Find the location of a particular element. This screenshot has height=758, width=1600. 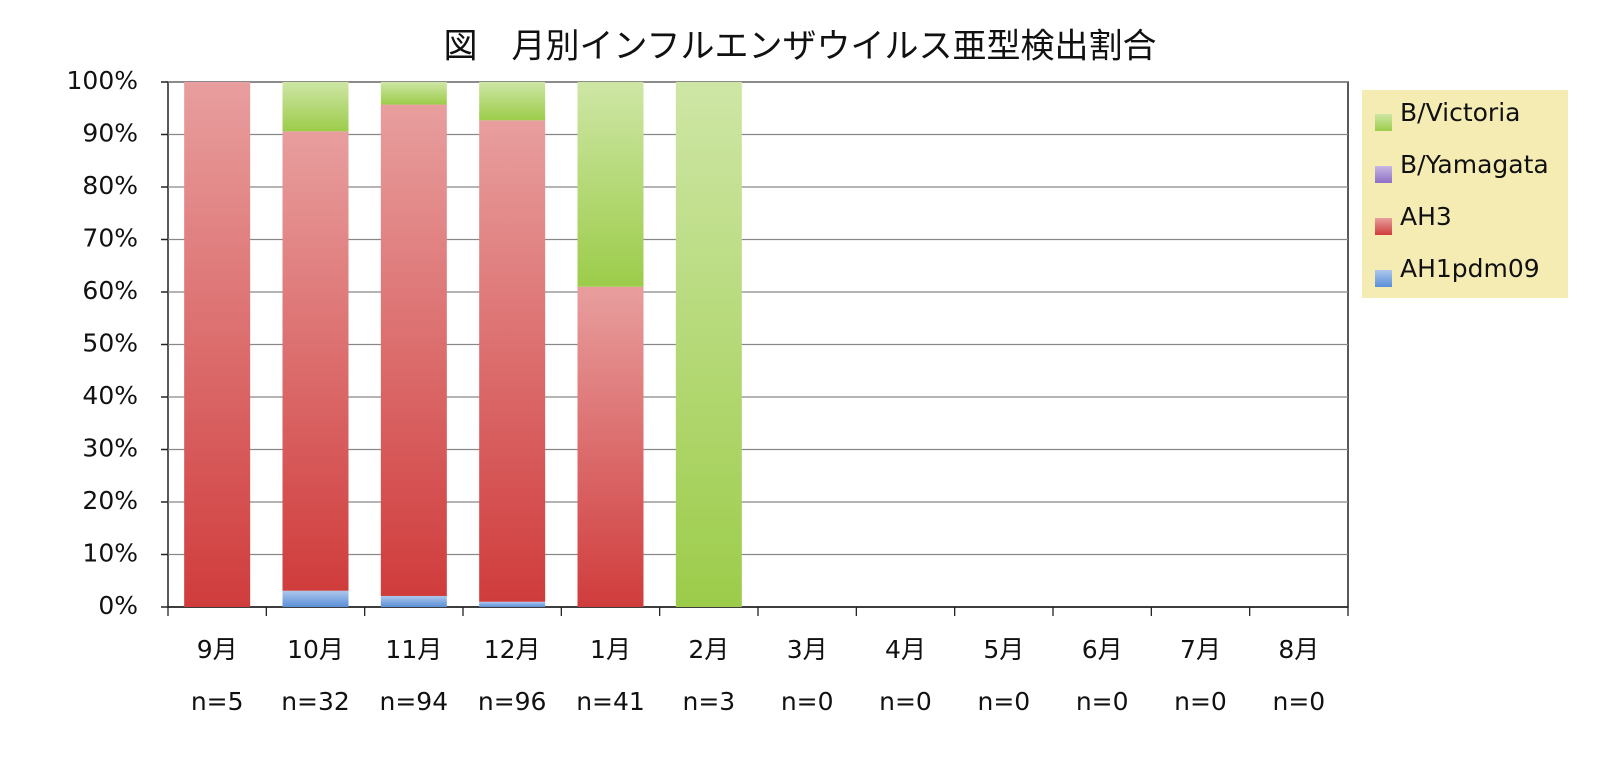

x-tick-note: n=5 is located at coordinates (217, 701).